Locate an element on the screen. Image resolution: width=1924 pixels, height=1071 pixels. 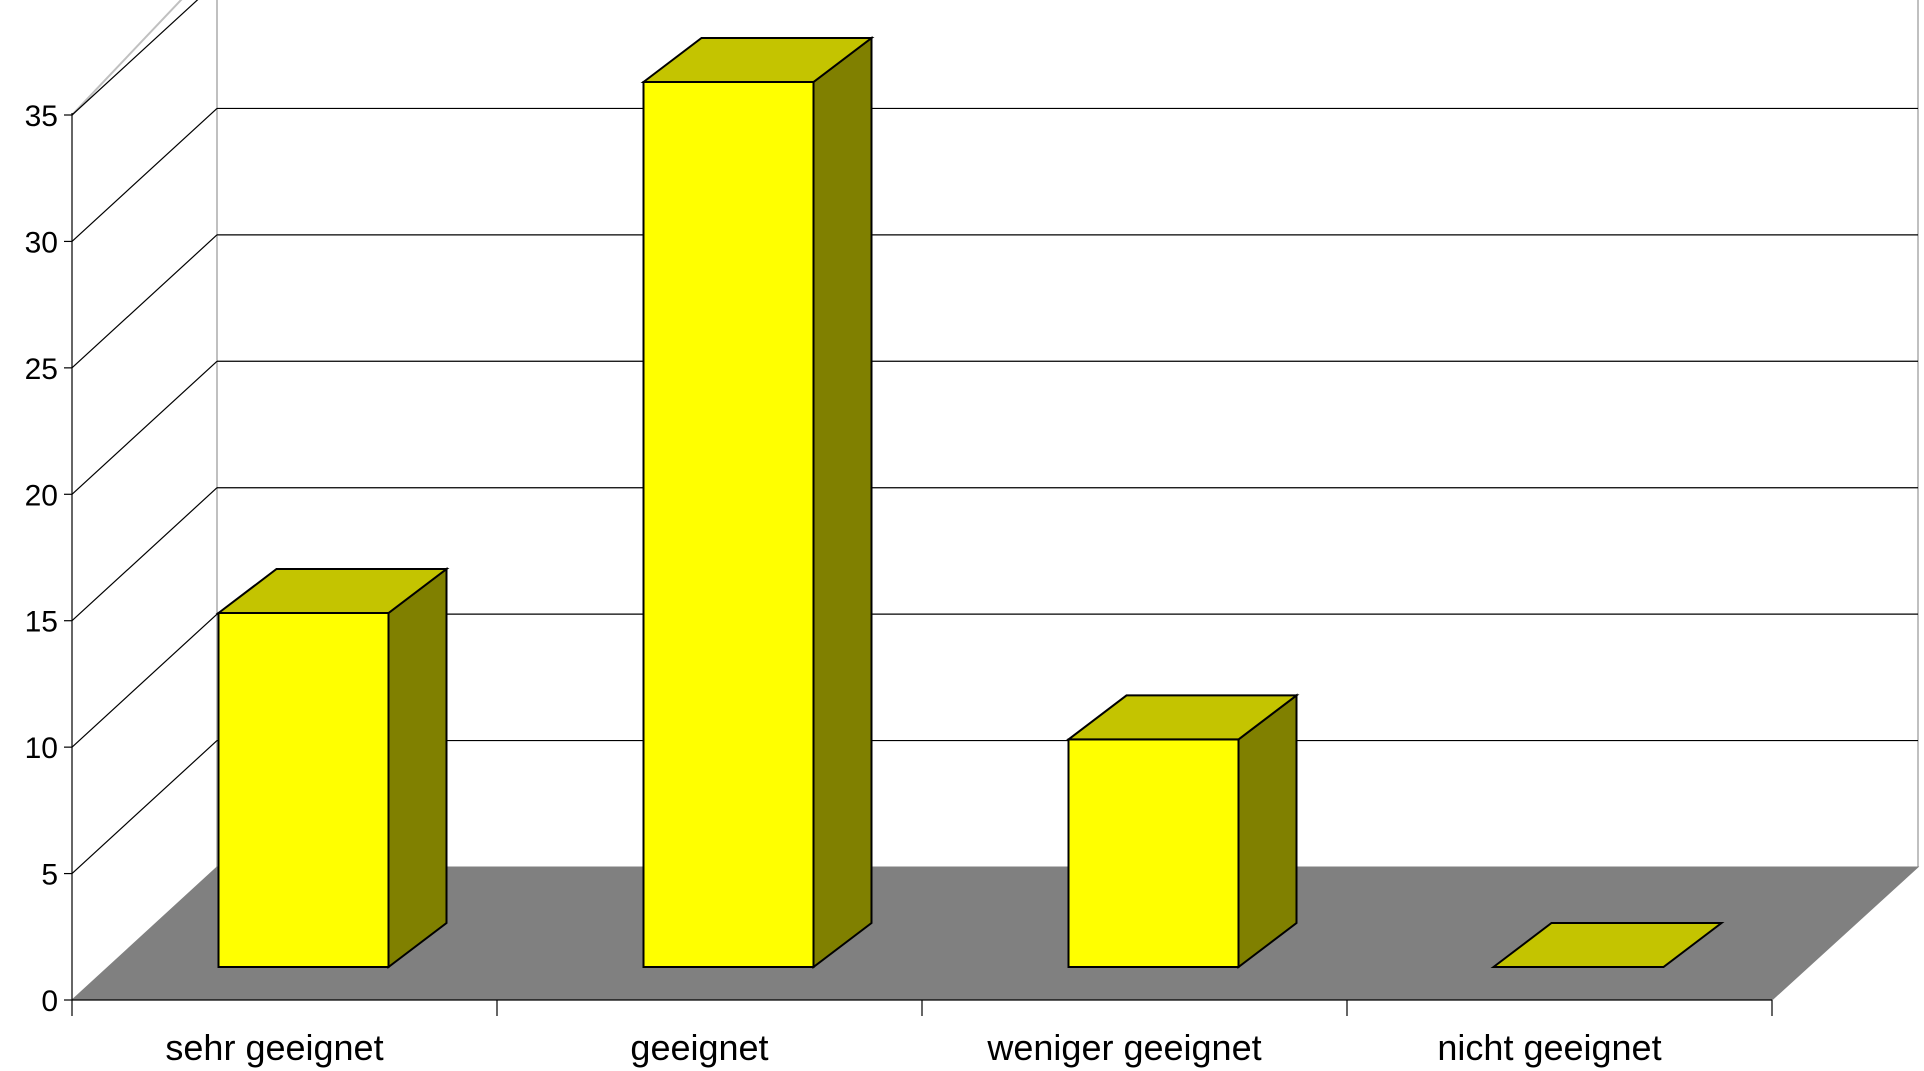
y-tick-label: 0 is located at coordinates (49, 1001).